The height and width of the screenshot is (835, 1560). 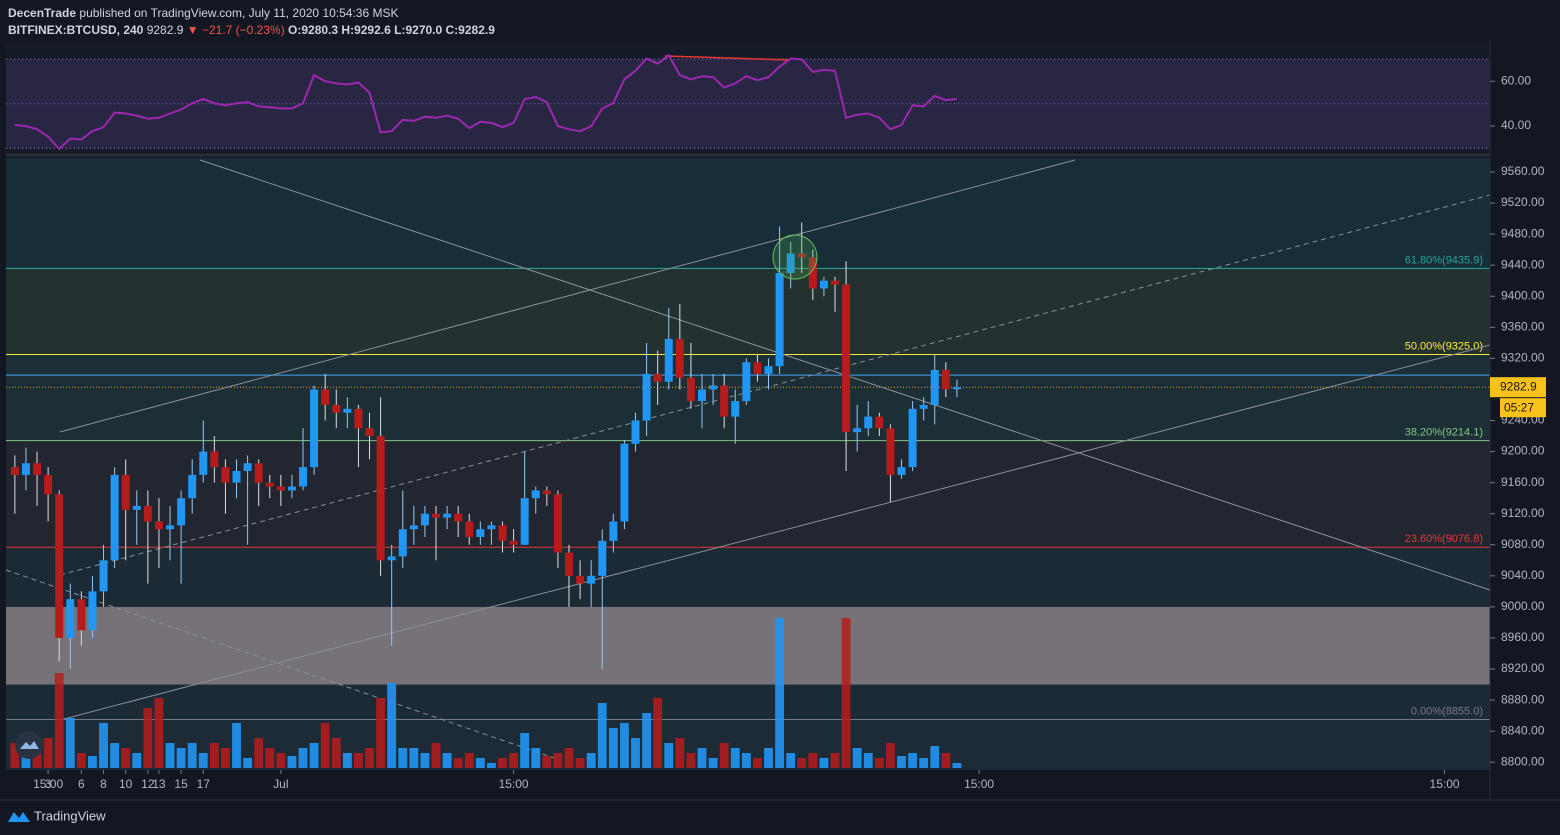 I want to click on y-tick-label: 40.00, so click(x=1516, y=125).